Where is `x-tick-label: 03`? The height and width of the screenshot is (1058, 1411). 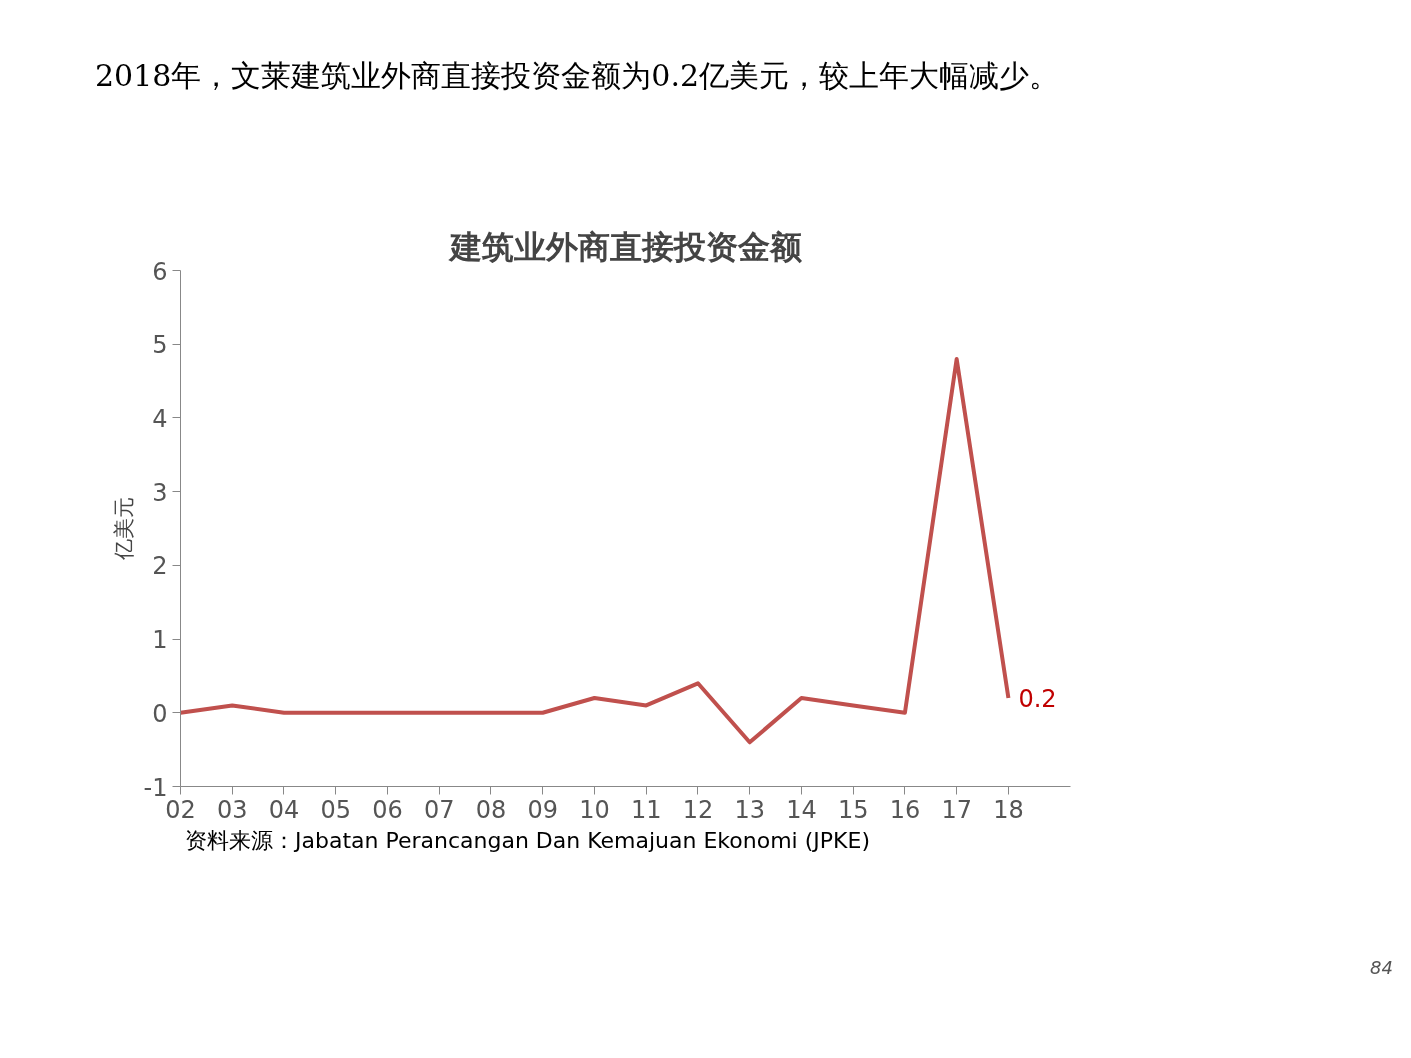
x-tick-label: 03 is located at coordinates (232, 809).